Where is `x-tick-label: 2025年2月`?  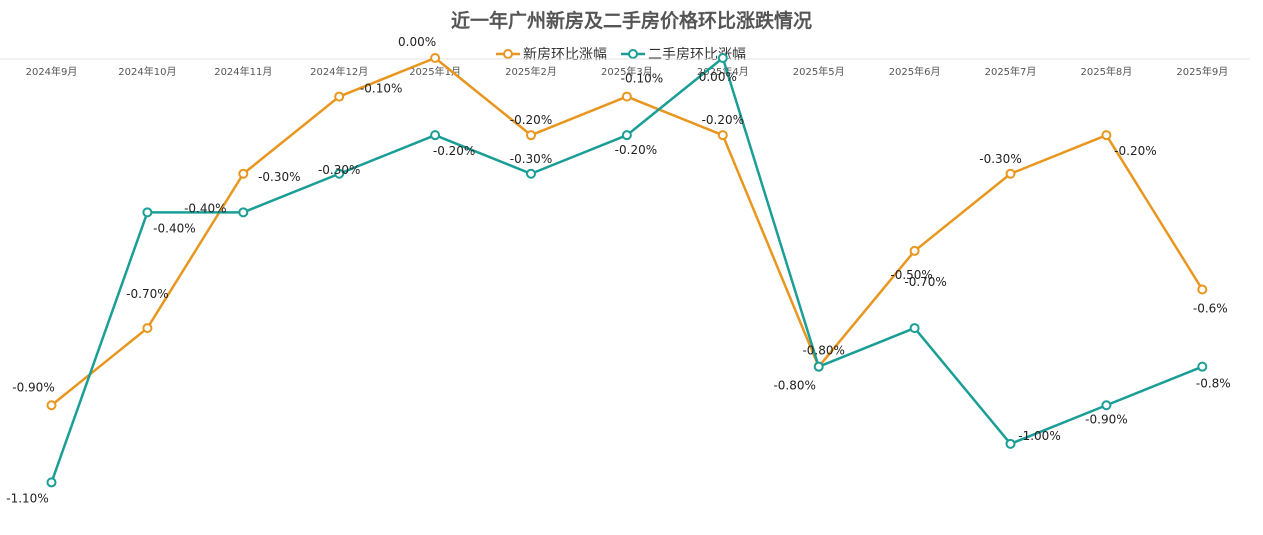
x-tick-label: 2025年2月 is located at coordinates (531, 71).